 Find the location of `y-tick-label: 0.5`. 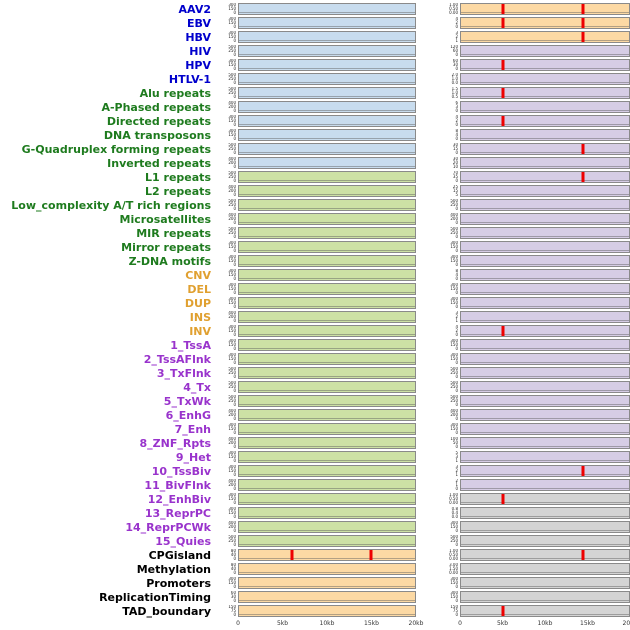

y-tick-label: 0.5 is located at coordinates (454, 96).